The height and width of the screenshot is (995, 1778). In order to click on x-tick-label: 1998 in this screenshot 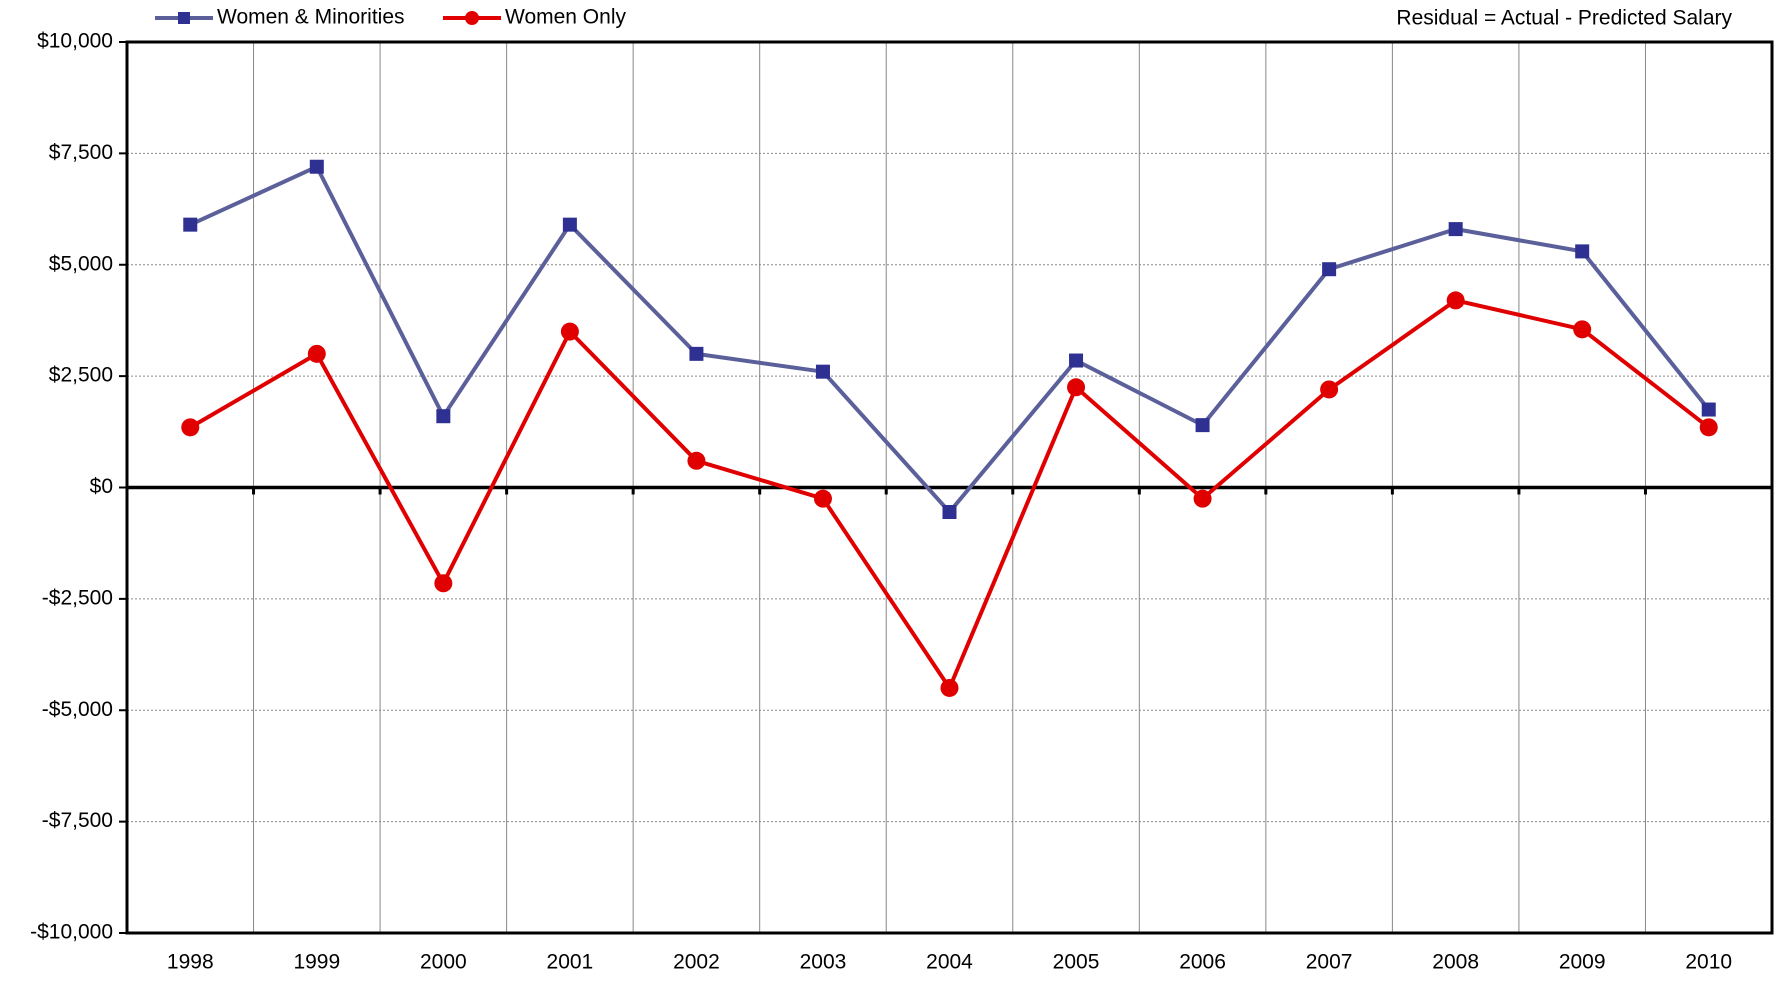, I will do `click(190, 962)`.